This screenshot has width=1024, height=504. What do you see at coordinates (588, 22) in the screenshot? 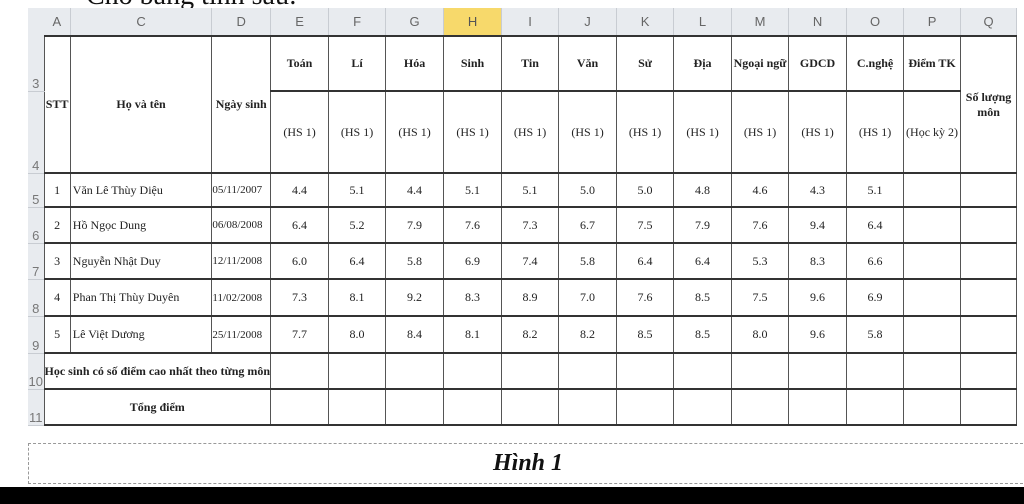
I see `column-header-j: J` at bounding box center [588, 22].